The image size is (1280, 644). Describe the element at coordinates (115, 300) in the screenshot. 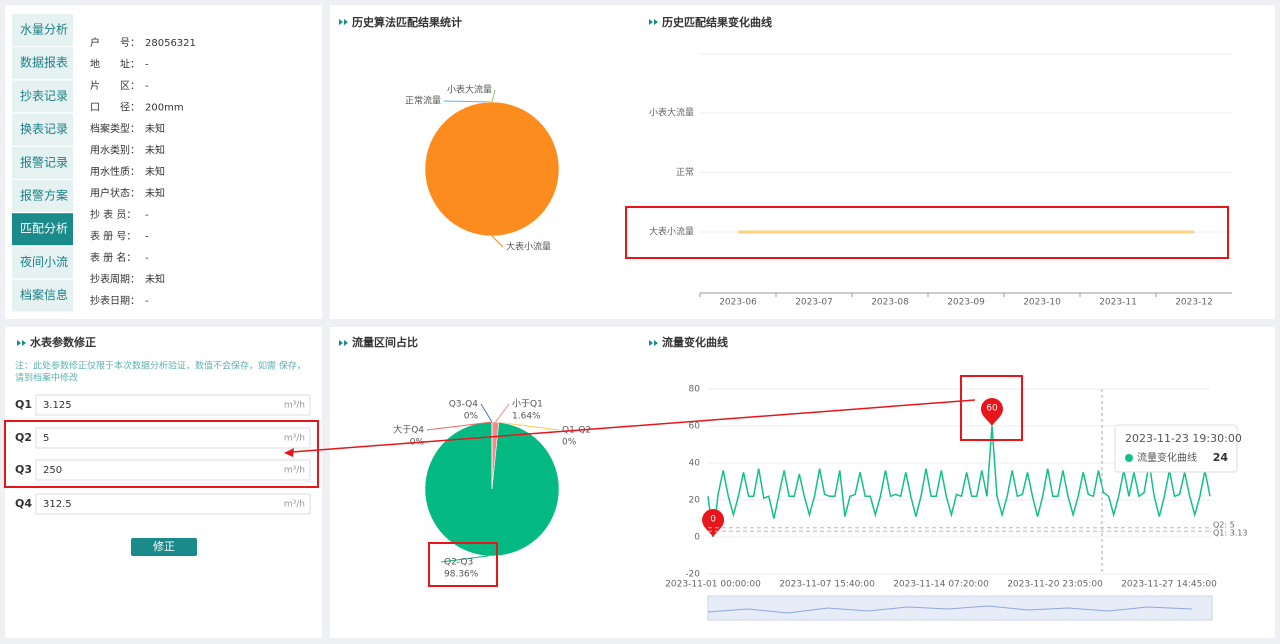

I see `profile-label: 抄表日期：` at that location.